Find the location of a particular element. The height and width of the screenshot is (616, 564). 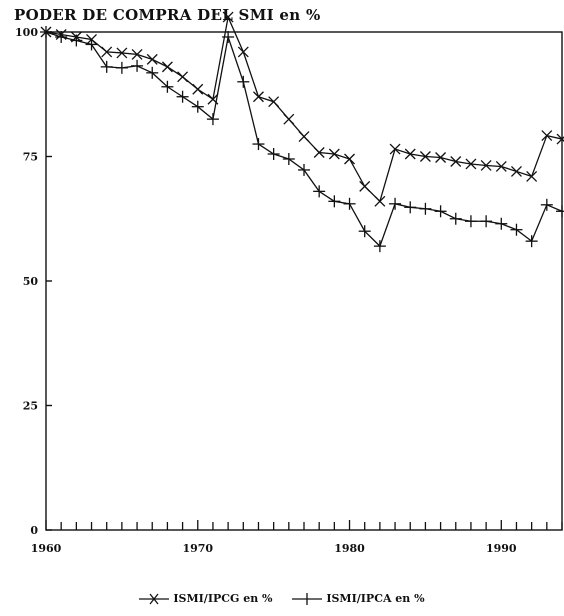

legend-item-ipca: ISMI/IPCA en % is located at coordinates (358, 598).